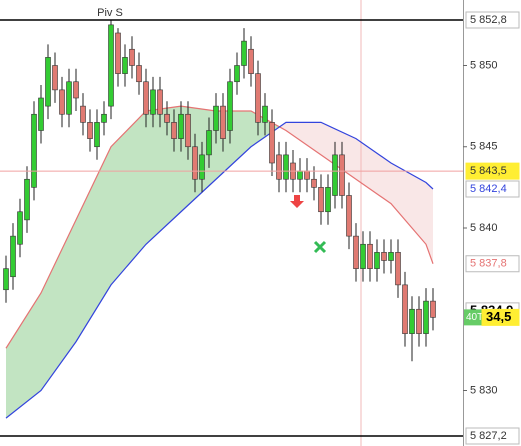  What do you see at coordinates (484, 228) in the screenshot?
I see `y-tick-label: 5 840` at bounding box center [484, 228].